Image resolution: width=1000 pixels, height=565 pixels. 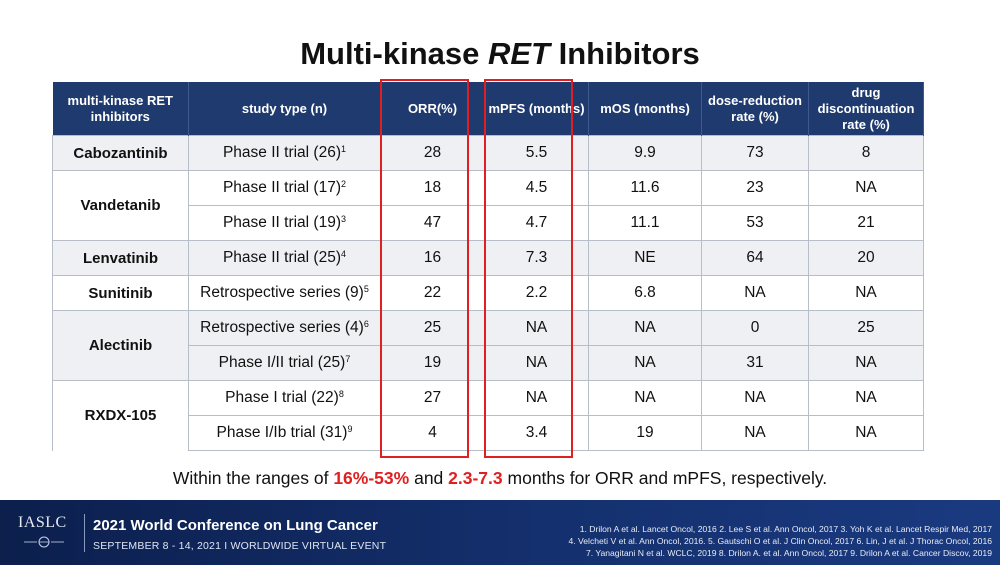 What do you see at coordinates (755, 109) in the screenshot?
I see `header-dose-reduction: dose-reduction rate (%)` at bounding box center [755, 109].